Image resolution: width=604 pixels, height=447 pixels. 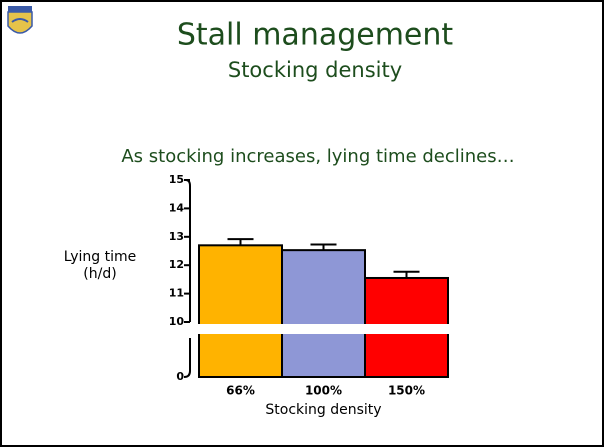 I want to click on slide-subtitle: Stocking density, so click(x=315, y=70).